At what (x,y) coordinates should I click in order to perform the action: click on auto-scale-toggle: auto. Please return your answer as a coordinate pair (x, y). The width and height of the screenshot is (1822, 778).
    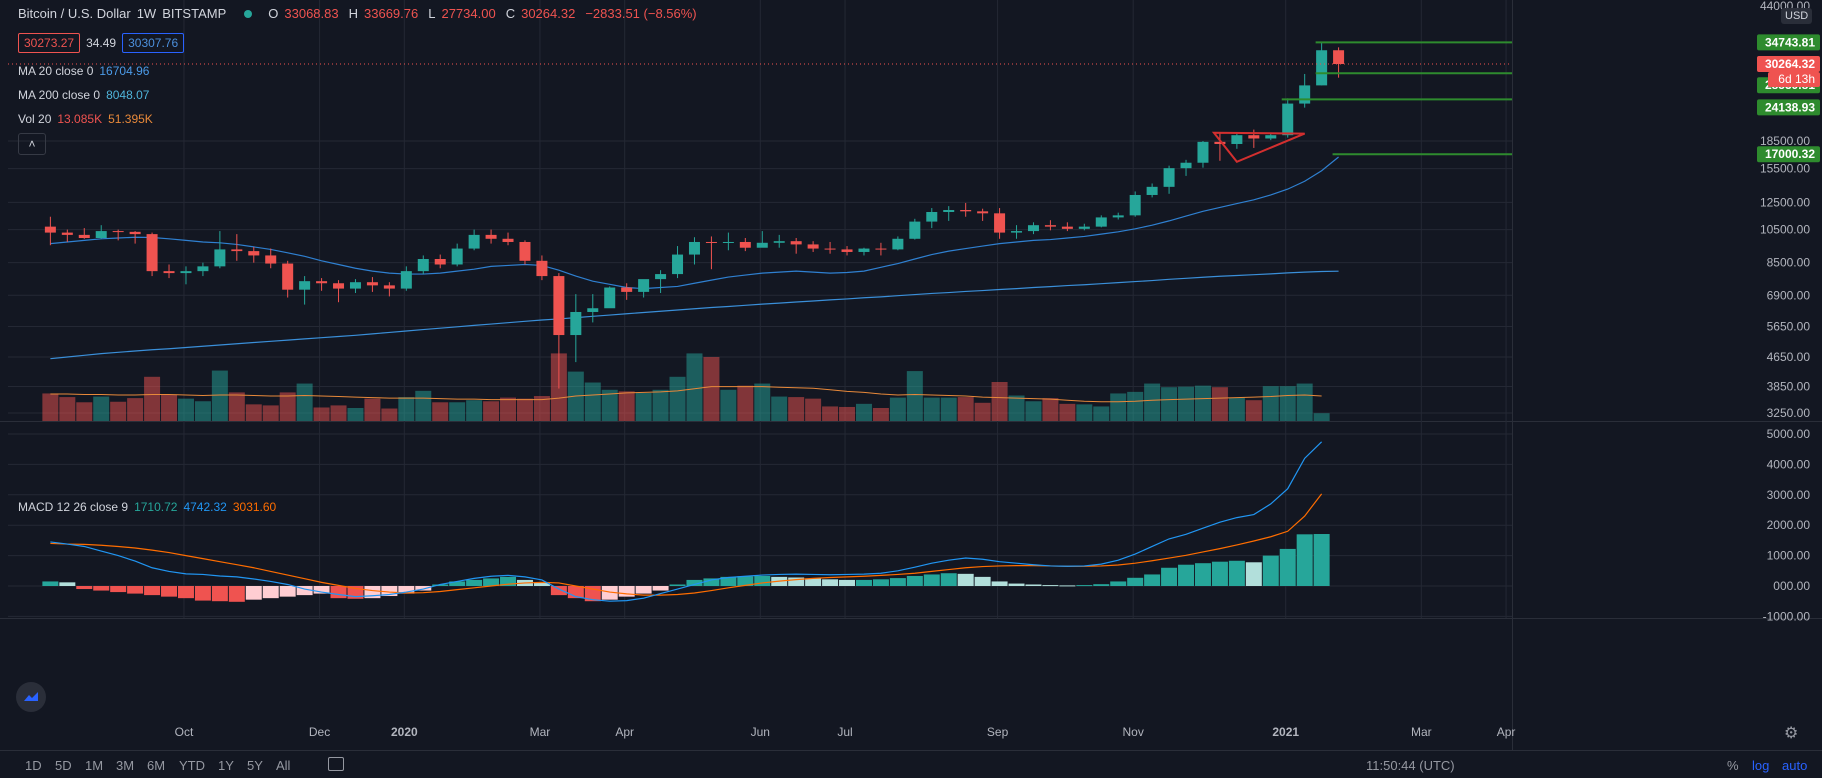
    Looking at the image, I should click on (1795, 765).